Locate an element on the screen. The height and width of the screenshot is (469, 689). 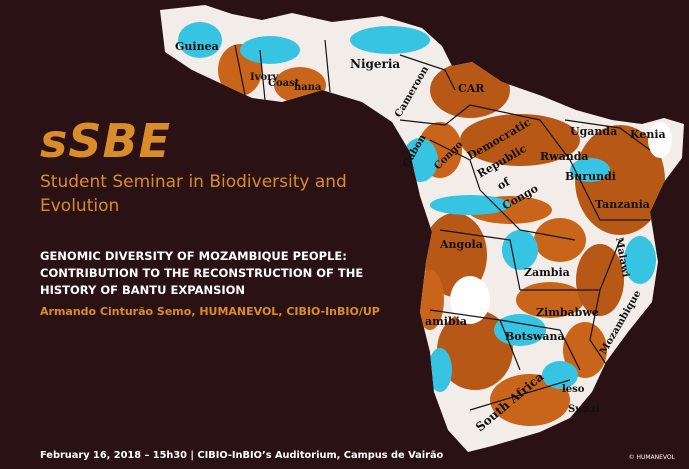
label-swaziland: Swazi is located at coordinates (584, 409).